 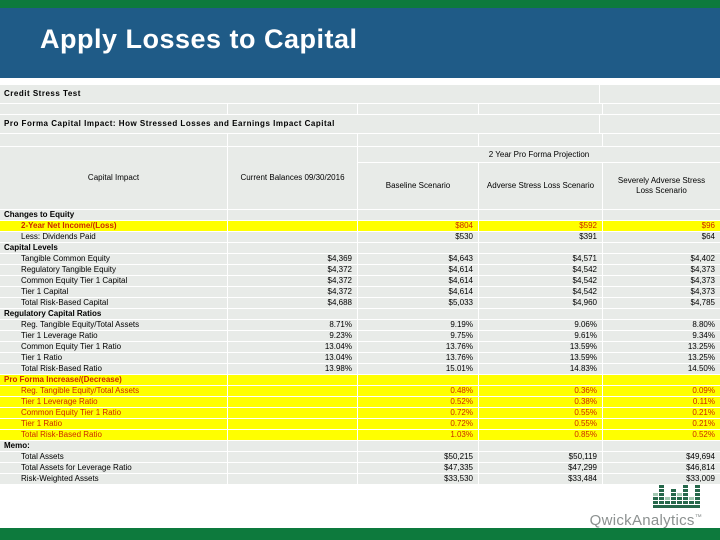 What do you see at coordinates (540, 468) in the screenshot?
I see `row-value: $47,299` at bounding box center [540, 468].